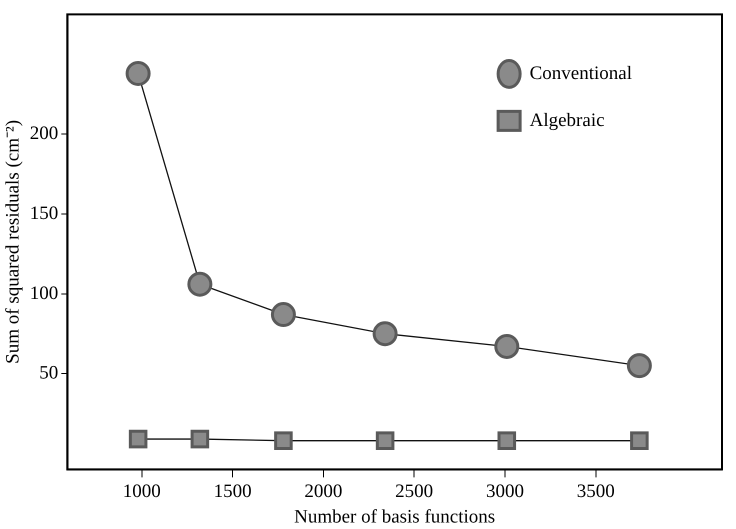 The image size is (736, 529). I want to click on y-tick-label: 100, so click(44, 293).